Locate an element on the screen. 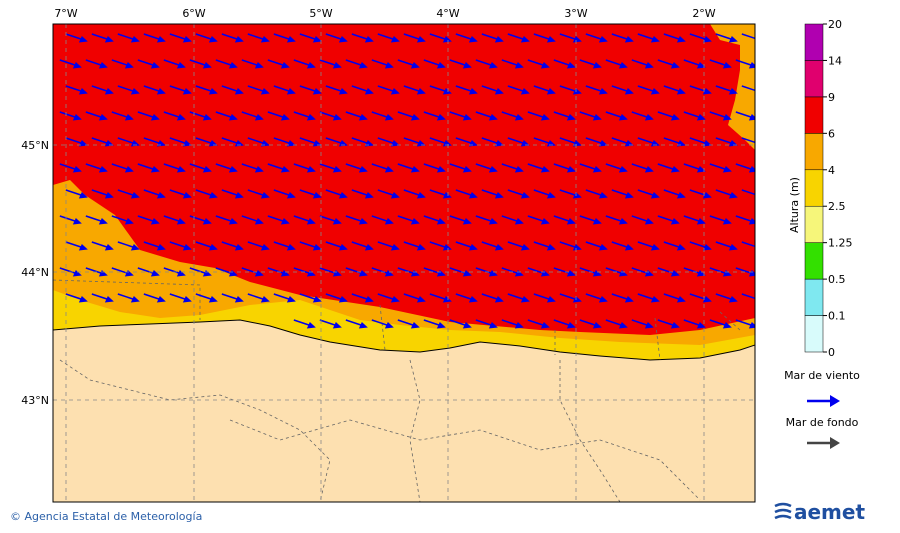 This screenshot has height=533, width=900. lon-labels: 7°W 6°W 5°W 4°W 3°W 2°W is located at coordinates (384, 13).